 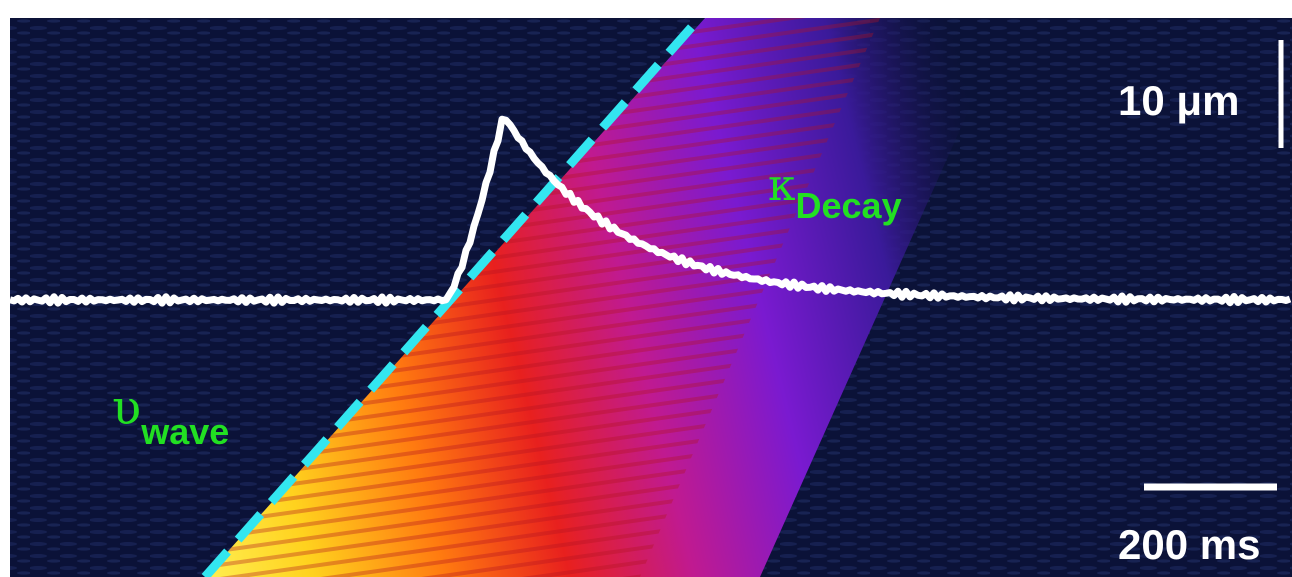 What do you see at coordinates (1189, 544) in the screenshot?
I see `horizontal-scale-label: 200 ms` at bounding box center [1189, 544].